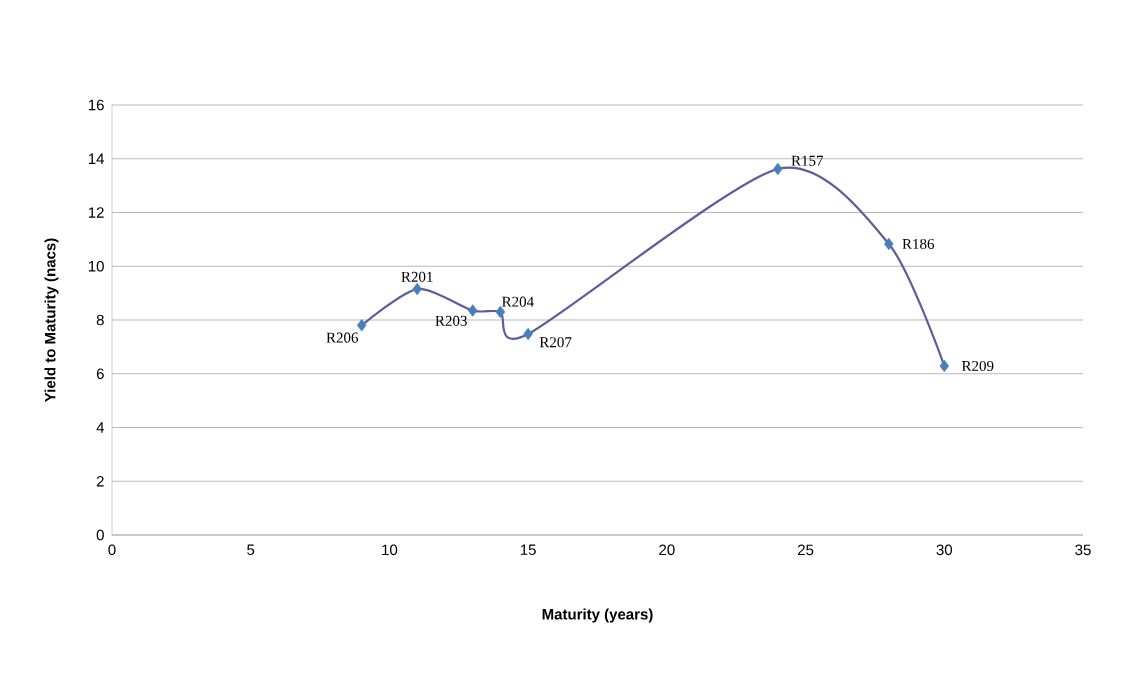  I want to click on x-tick-label: 20, so click(667, 550).